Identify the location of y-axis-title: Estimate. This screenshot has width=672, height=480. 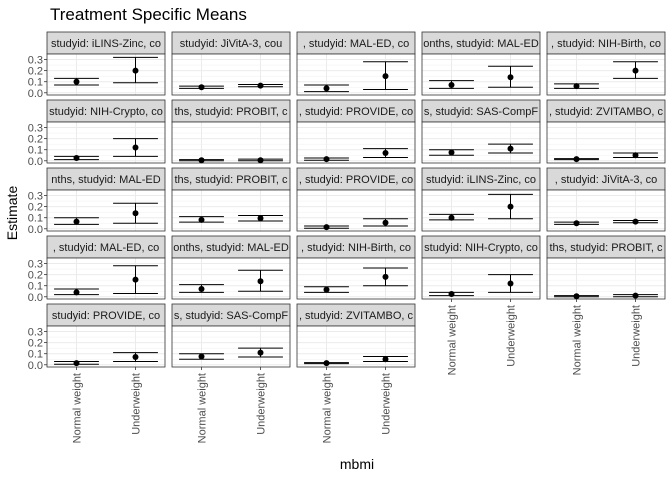
(12, 213).